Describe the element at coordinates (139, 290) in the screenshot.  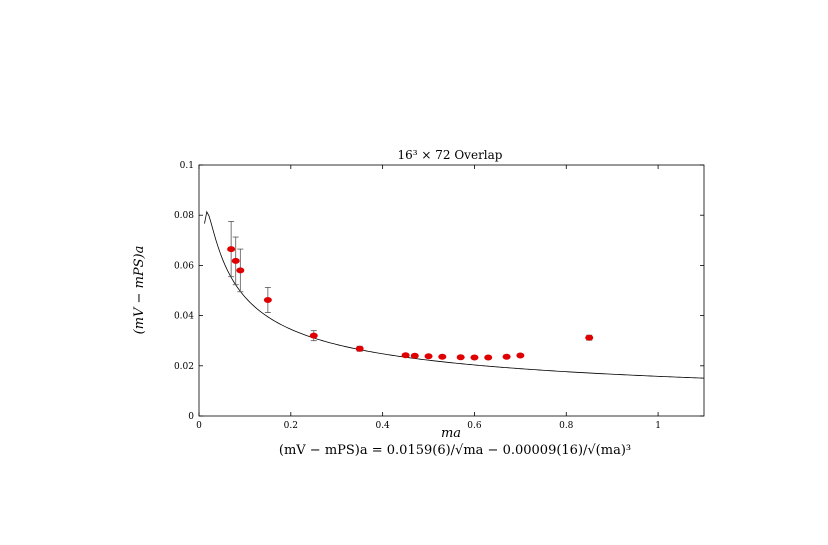
I see `y-axis-label: (mV − mPS)a` at that location.